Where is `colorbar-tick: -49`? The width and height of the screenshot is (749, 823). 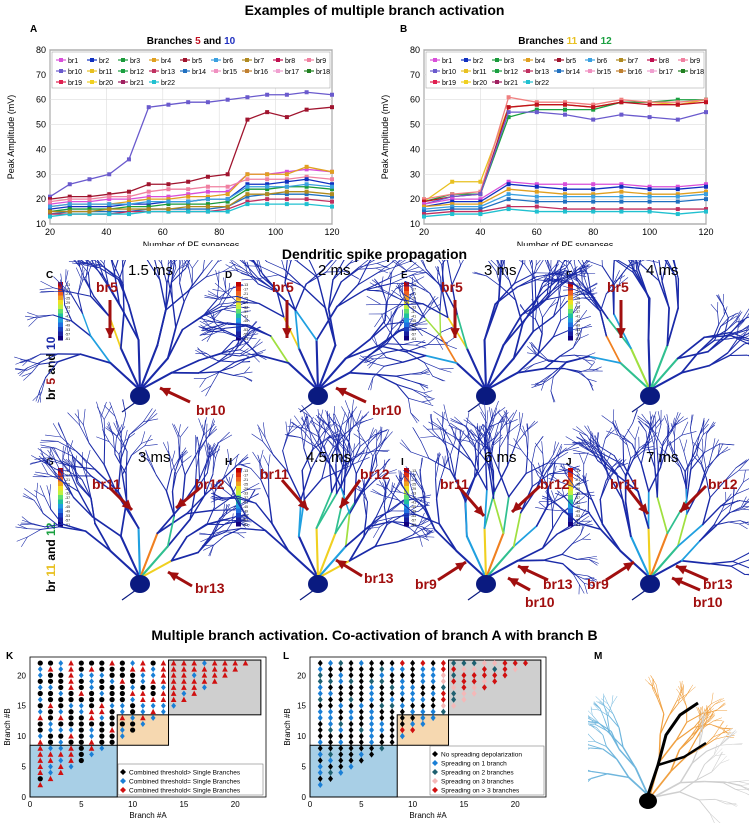 colorbar-tick: -49 is located at coordinates (577, 326).